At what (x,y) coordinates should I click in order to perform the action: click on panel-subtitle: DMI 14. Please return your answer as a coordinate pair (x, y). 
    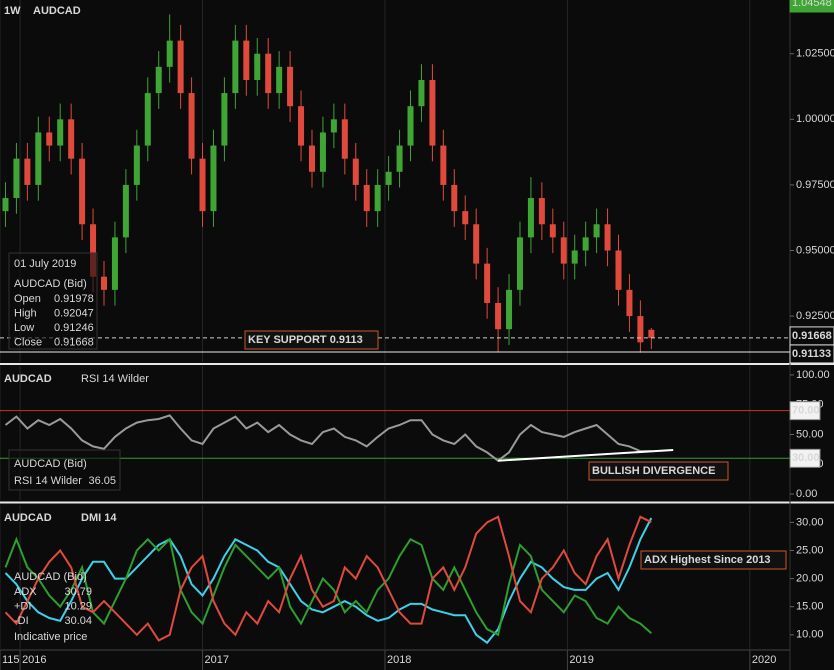
    Looking at the image, I should click on (99, 518).